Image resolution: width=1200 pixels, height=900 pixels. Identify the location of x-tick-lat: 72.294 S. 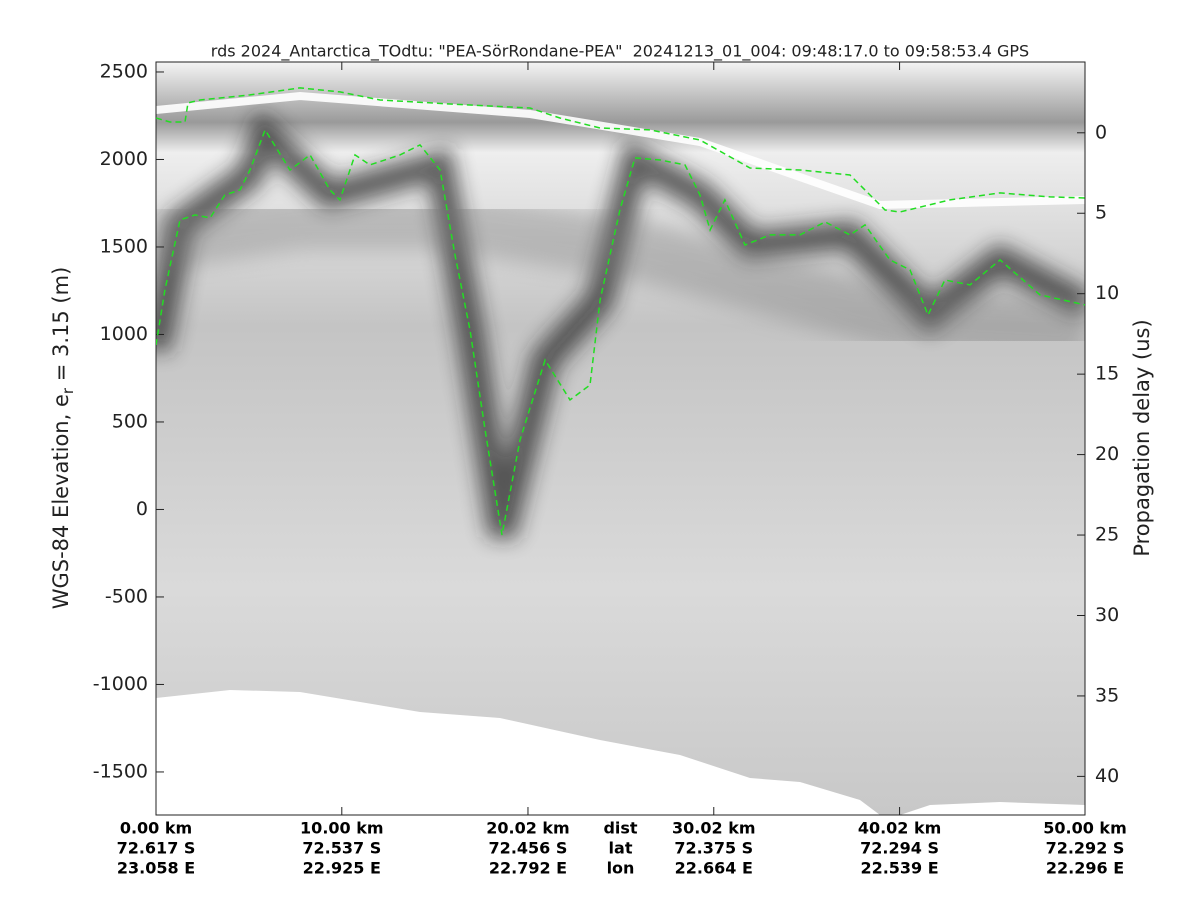
(899, 848).